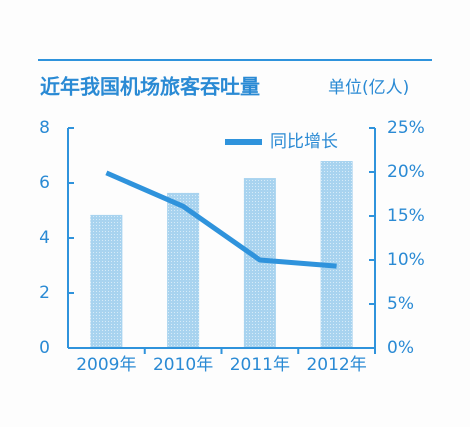 This screenshot has height=427, width=470. I want to click on y-tick-label: 0, so click(44, 348).